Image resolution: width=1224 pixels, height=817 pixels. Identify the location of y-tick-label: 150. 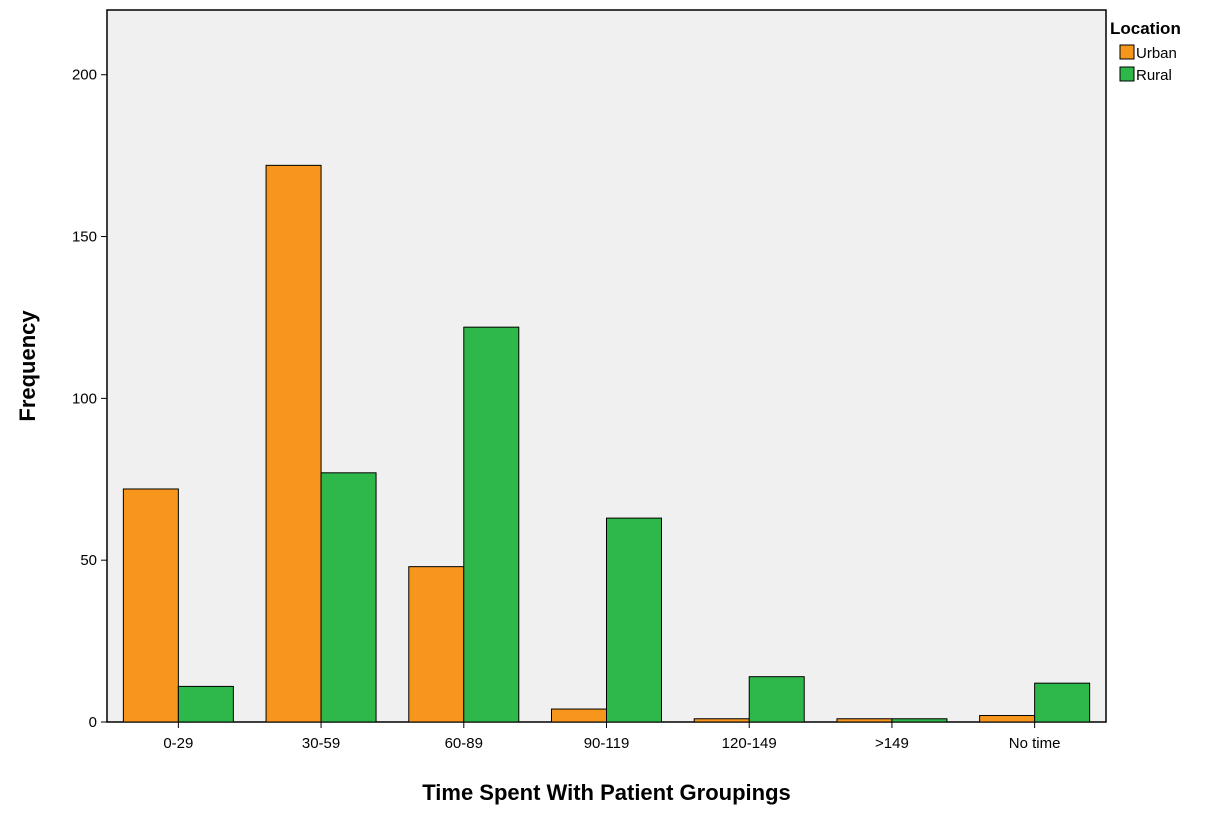
(84, 237).